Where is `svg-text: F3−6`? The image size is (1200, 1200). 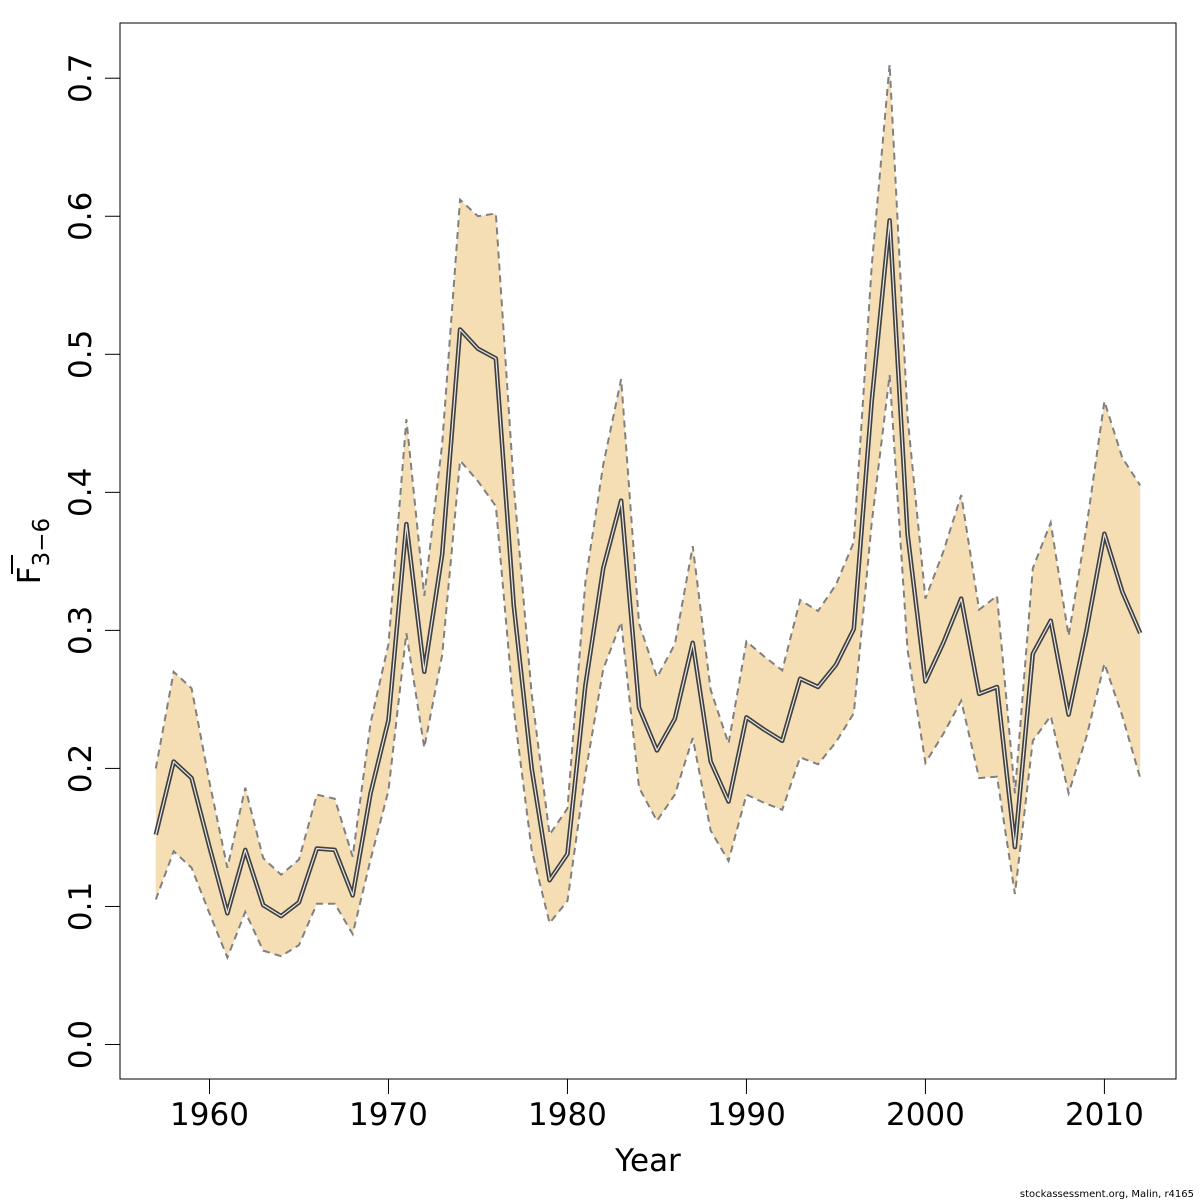 svg-text: F3−6 is located at coordinates (33, 551).